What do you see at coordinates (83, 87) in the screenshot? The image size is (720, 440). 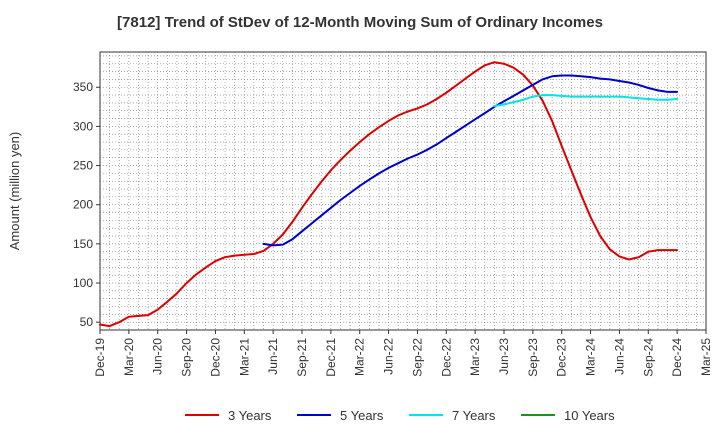 I see `y-tick-label: 350` at bounding box center [83, 87].